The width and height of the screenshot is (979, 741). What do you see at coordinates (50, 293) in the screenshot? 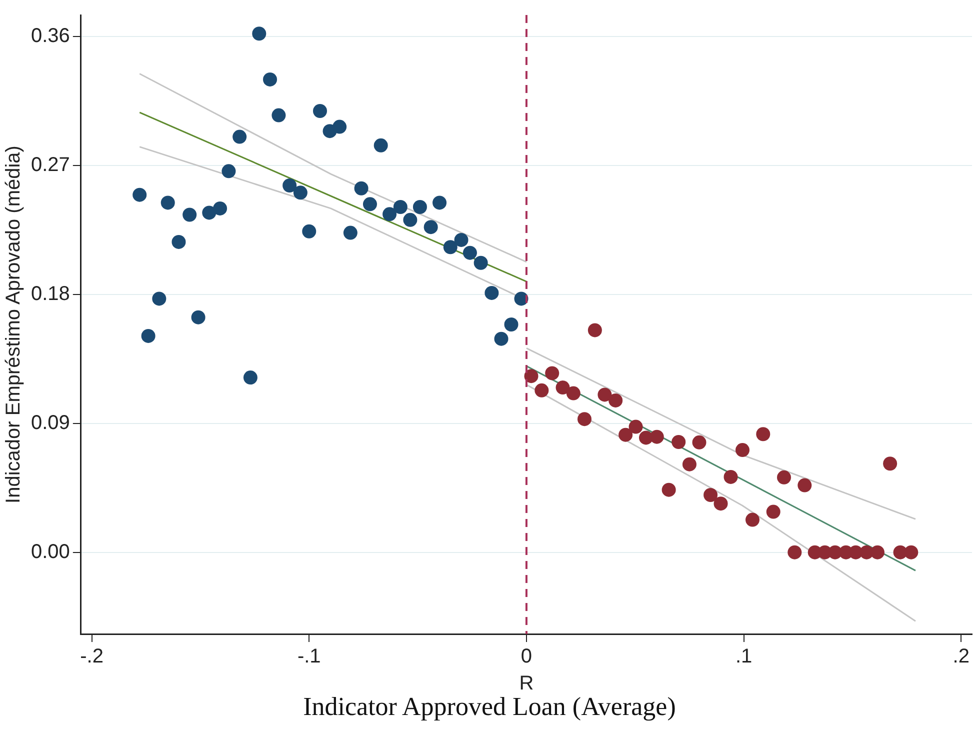
I see `y-tick-label: 0.18` at bounding box center [50, 293].